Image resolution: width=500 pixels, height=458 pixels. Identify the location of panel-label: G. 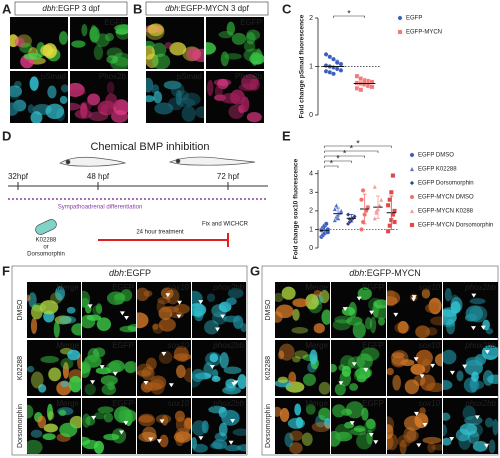
(255, 270).